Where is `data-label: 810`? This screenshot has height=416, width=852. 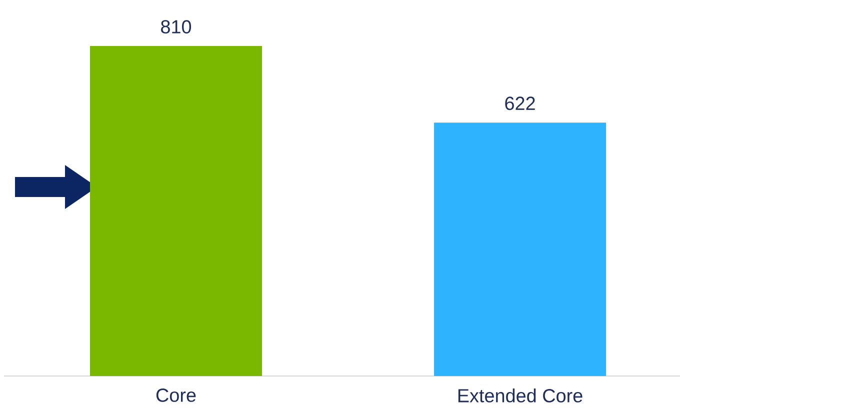 data-label: 810 is located at coordinates (176, 27).